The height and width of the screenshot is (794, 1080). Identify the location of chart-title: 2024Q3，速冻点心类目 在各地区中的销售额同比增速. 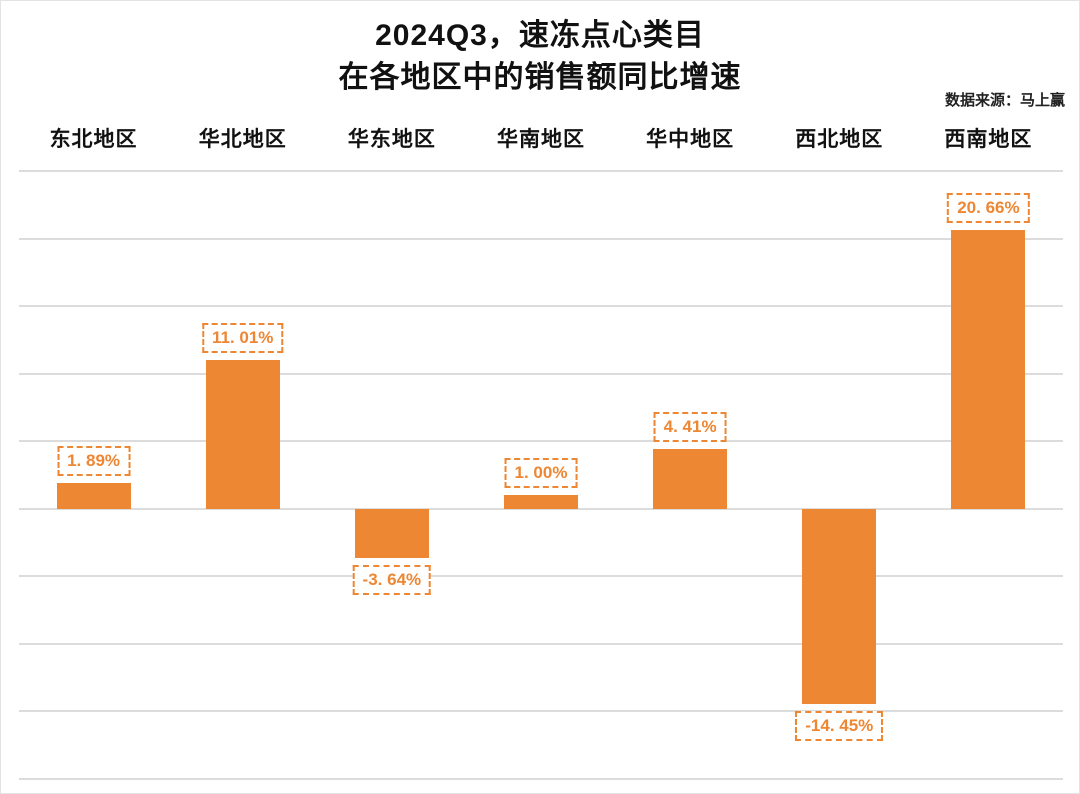
(540, 57).